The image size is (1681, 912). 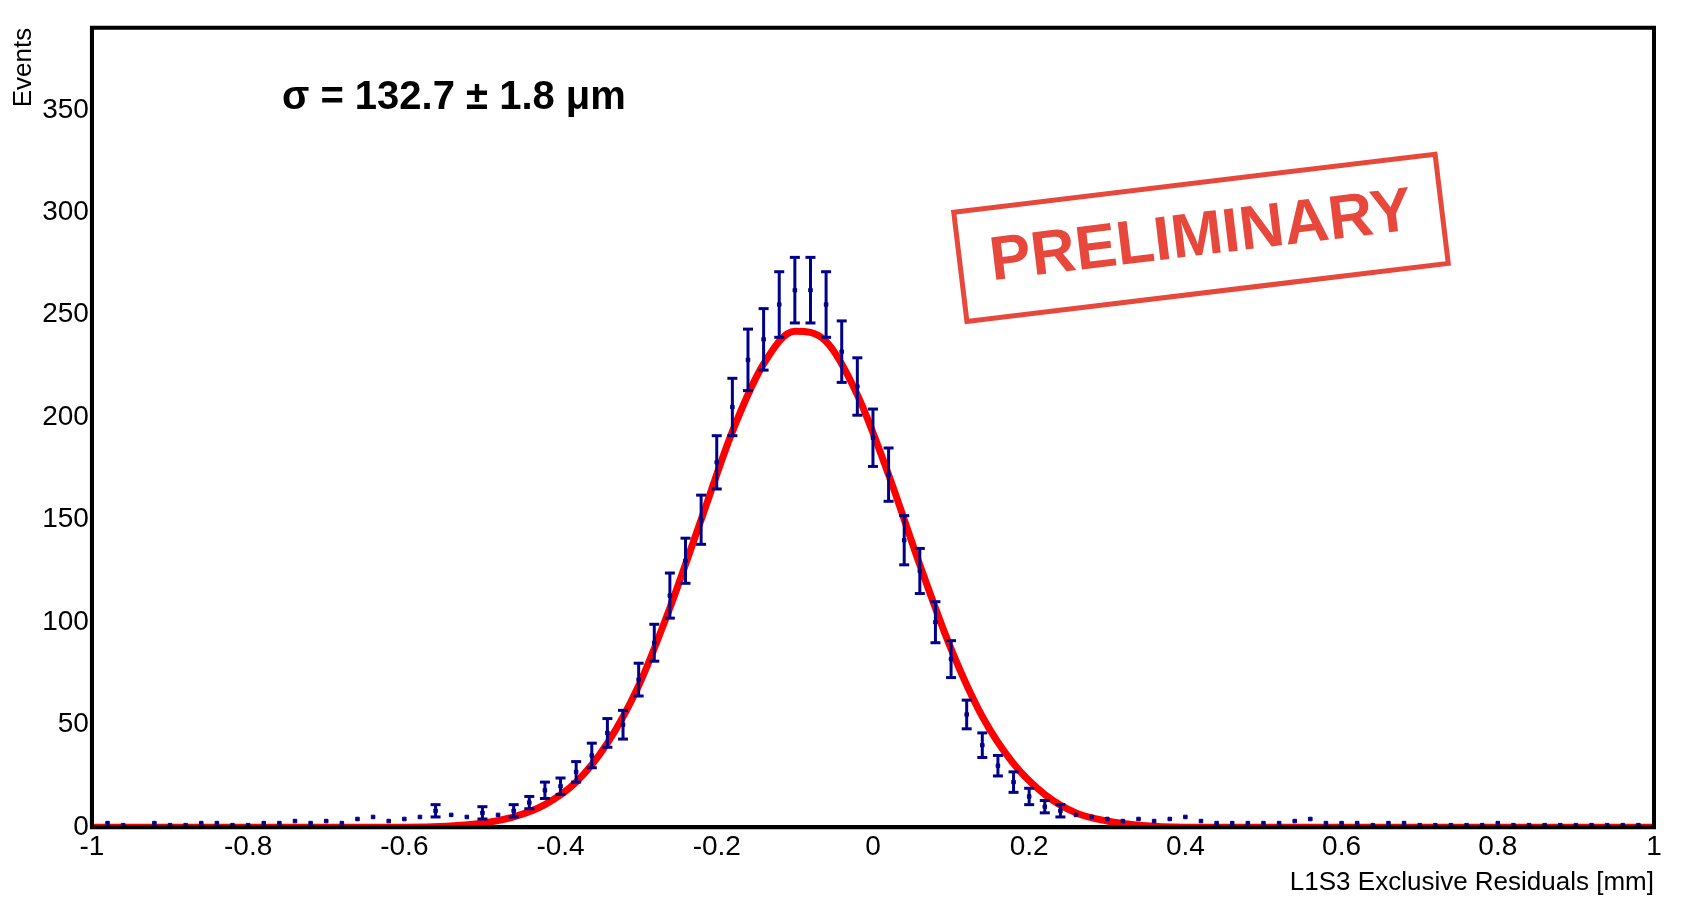 I want to click on y-tick-label: 100, so click(x=65, y=620).